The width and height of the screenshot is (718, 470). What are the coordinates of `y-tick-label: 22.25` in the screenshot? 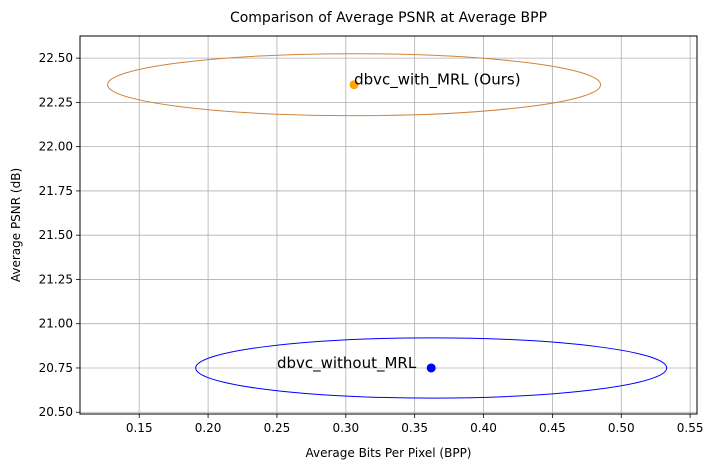 It's located at (56, 102).